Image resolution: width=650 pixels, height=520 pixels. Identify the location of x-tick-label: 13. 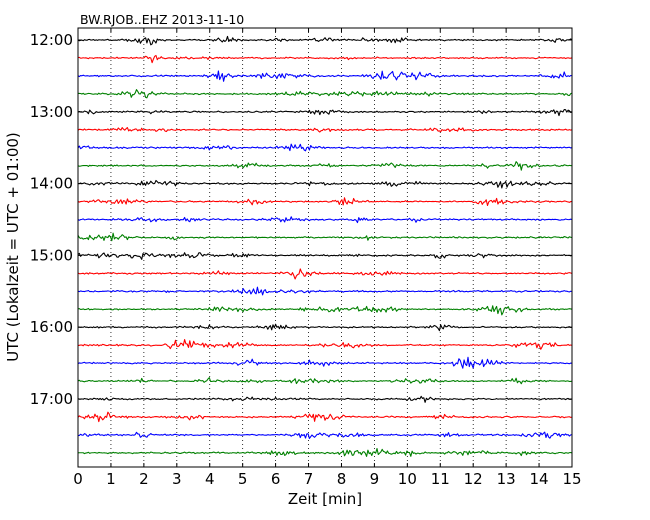
(506, 479).